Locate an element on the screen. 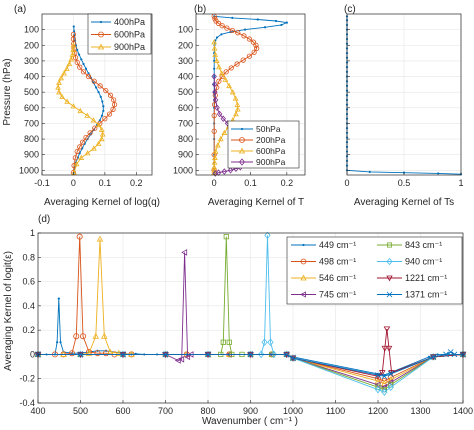 The height and width of the screenshot is (430, 474). x-tick-label: 1300 is located at coordinates (420, 411).